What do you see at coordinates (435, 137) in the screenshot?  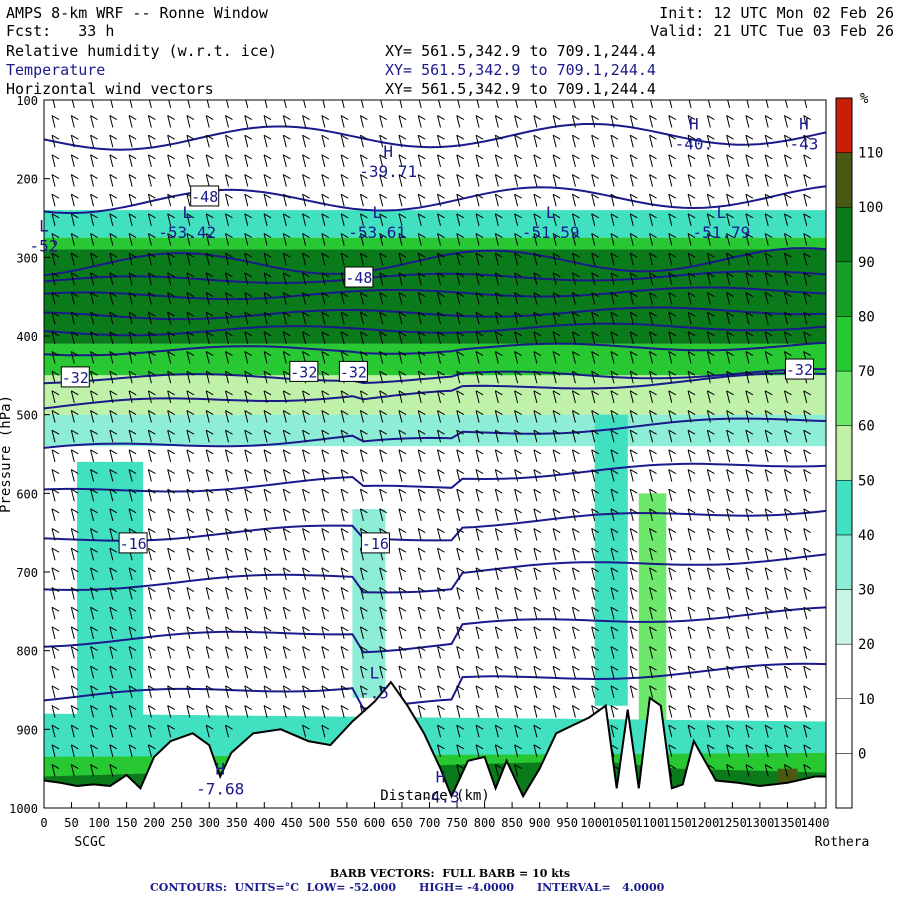 I see `temperature-isotherm` at bounding box center [435, 137].